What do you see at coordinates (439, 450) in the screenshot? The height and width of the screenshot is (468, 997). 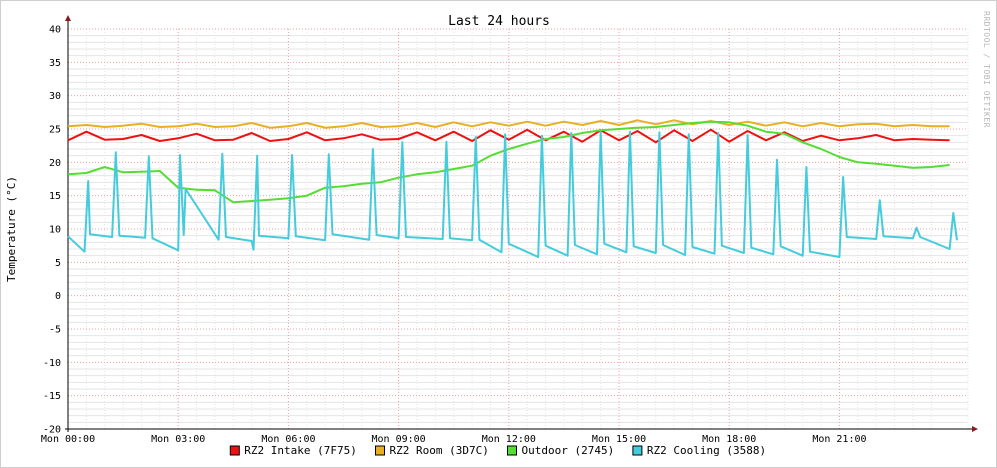 I see `legend-label: RZ2 Room (3D7C)` at bounding box center [439, 450].